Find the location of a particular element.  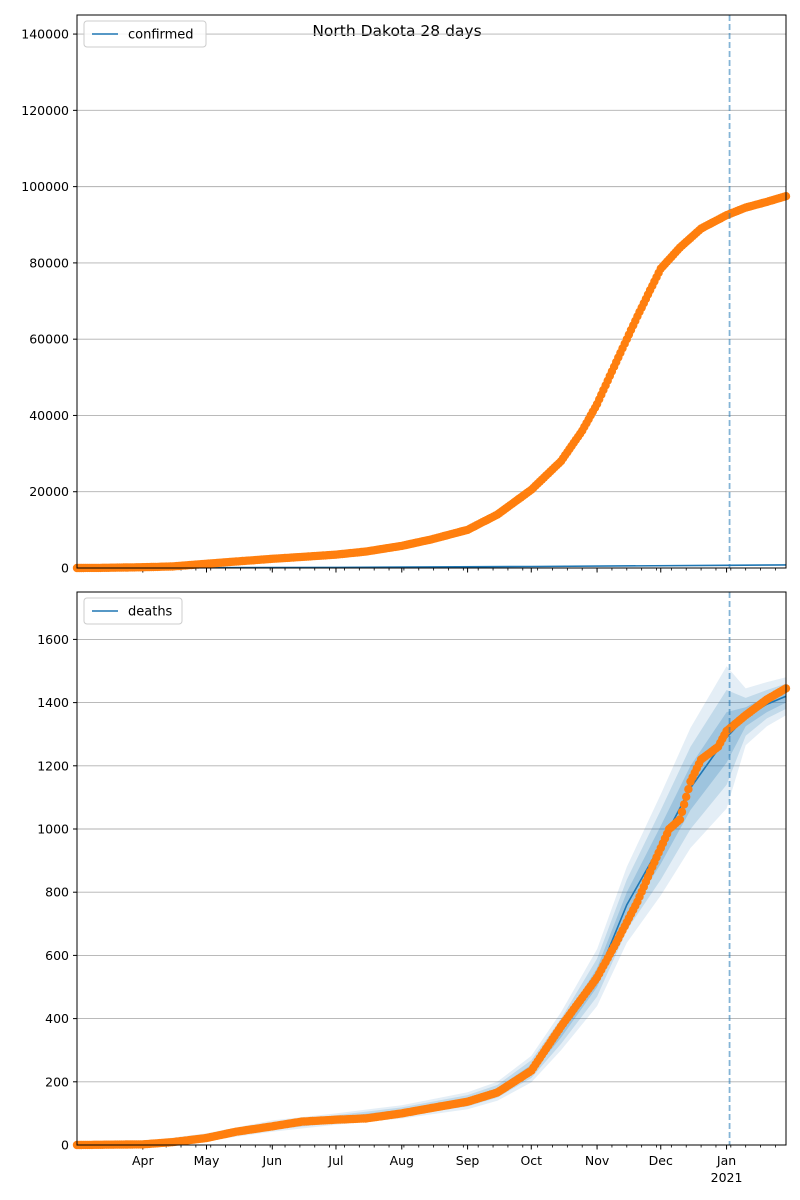

y-tick-label: 1400 is located at coordinates (53, 702).